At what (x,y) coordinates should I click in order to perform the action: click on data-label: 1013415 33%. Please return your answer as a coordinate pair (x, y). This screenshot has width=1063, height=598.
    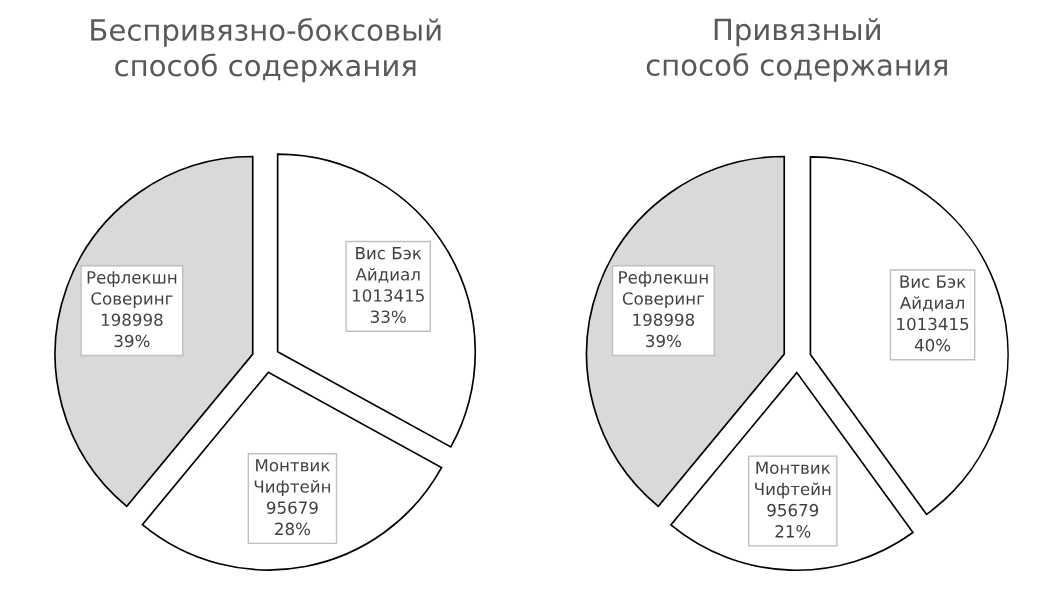
    Looking at the image, I should click on (388, 306).